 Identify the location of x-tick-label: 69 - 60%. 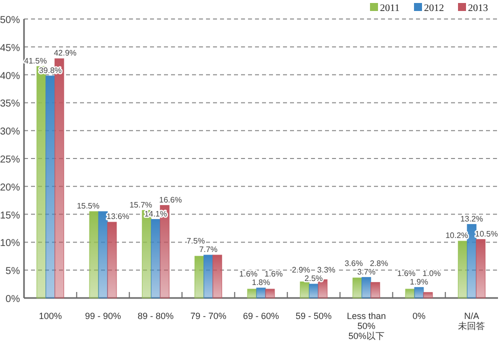
(261, 316).